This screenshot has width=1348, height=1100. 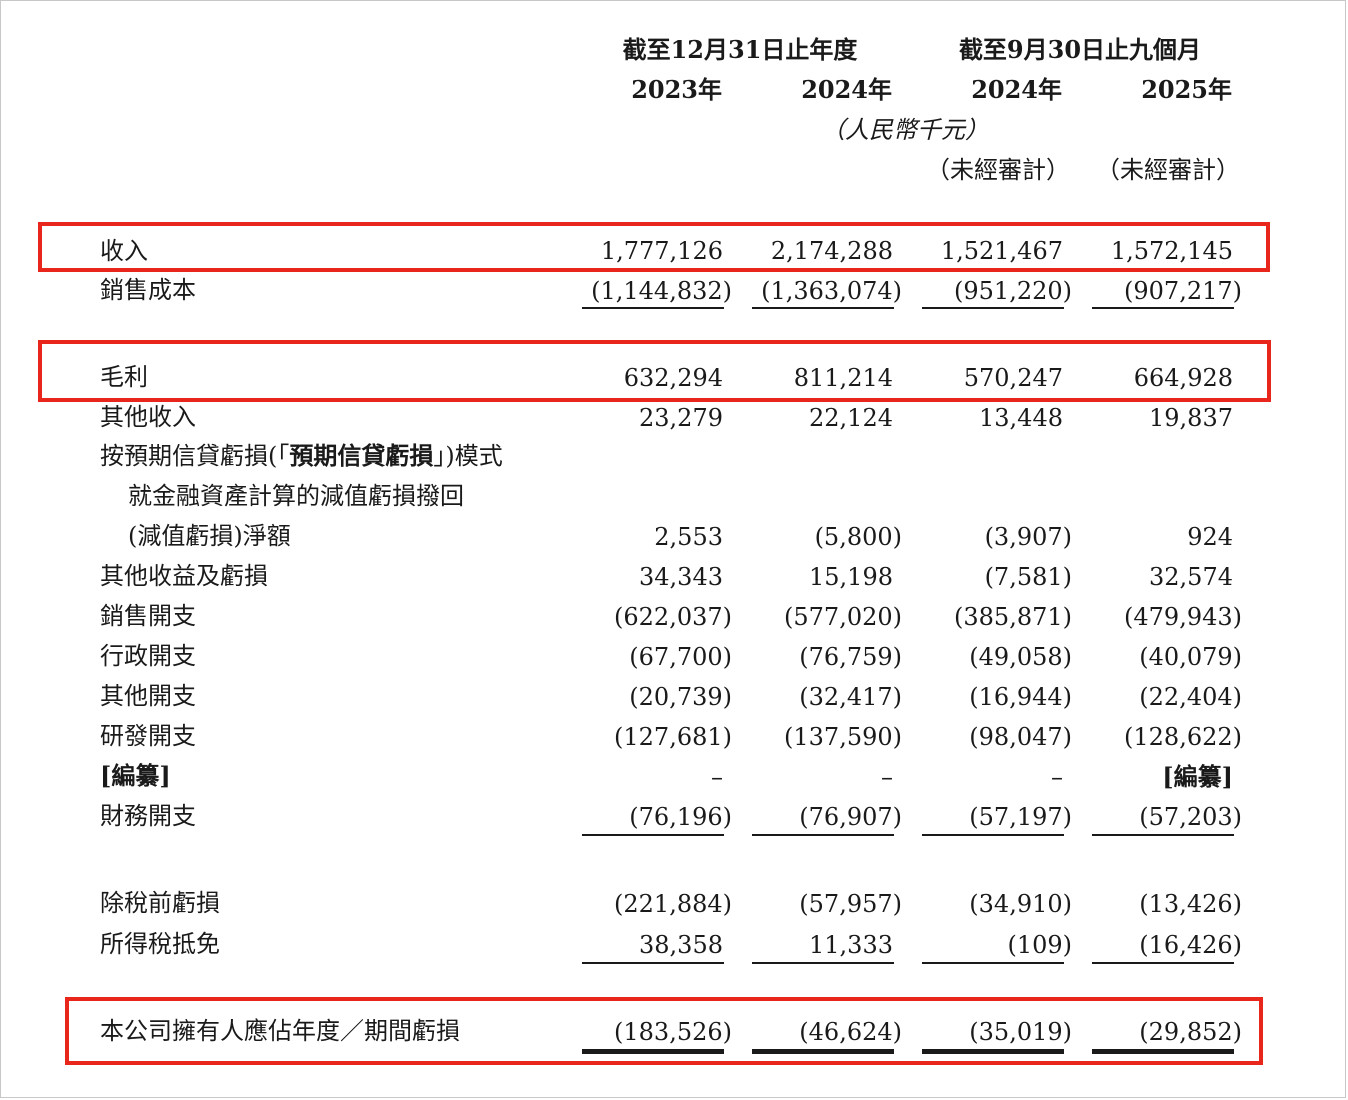 What do you see at coordinates (1183, 737) in the screenshot?
I see `cell-rnd-9m-2025: (128,622)` at bounding box center [1183, 737].